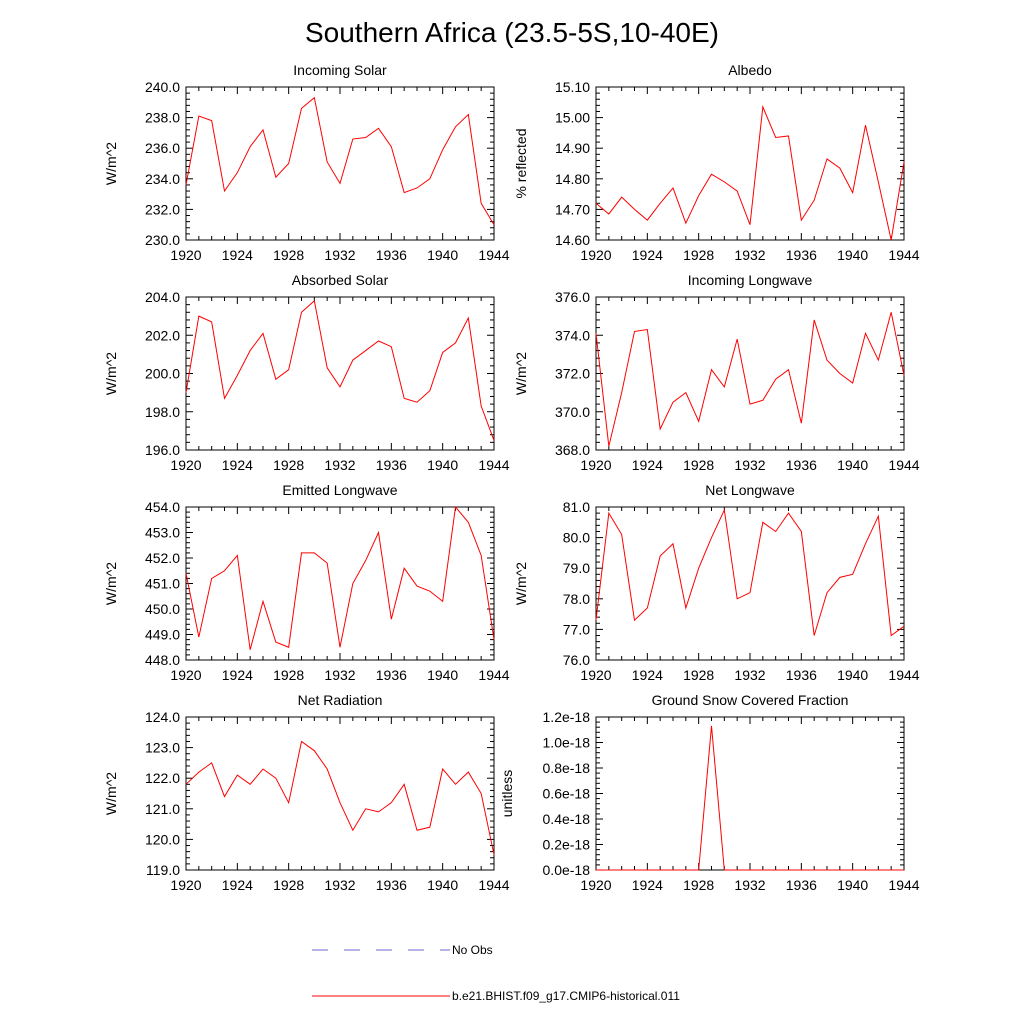 This screenshot has width=1024, height=1024. Describe the element at coordinates (162, 87) in the screenshot. I see `y-tick-label: 240.0` at that location.